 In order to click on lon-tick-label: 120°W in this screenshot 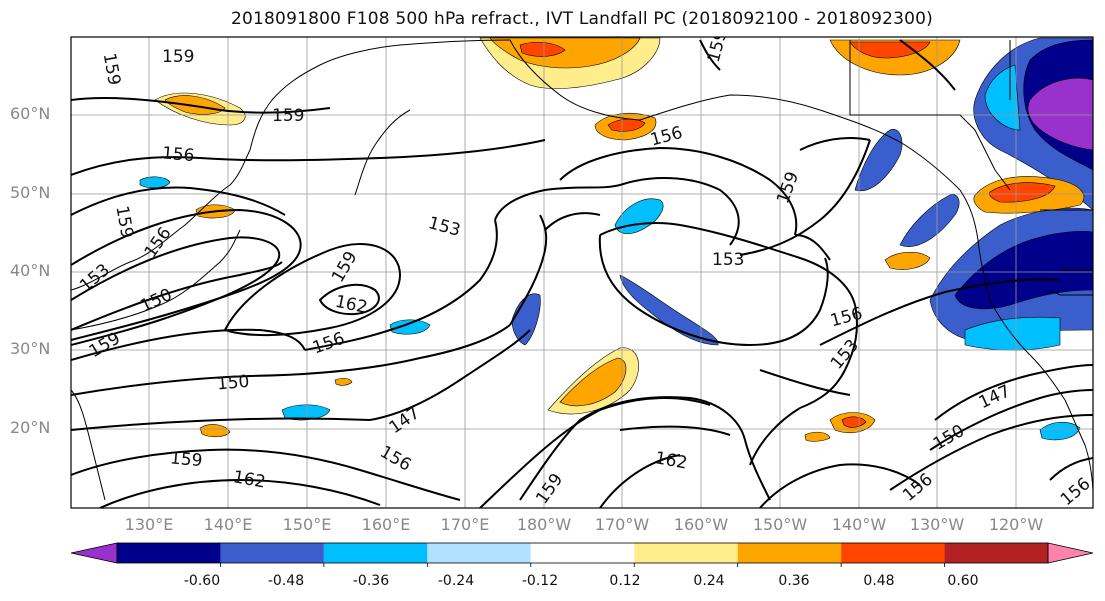, I will do `click(1016, 524)`.